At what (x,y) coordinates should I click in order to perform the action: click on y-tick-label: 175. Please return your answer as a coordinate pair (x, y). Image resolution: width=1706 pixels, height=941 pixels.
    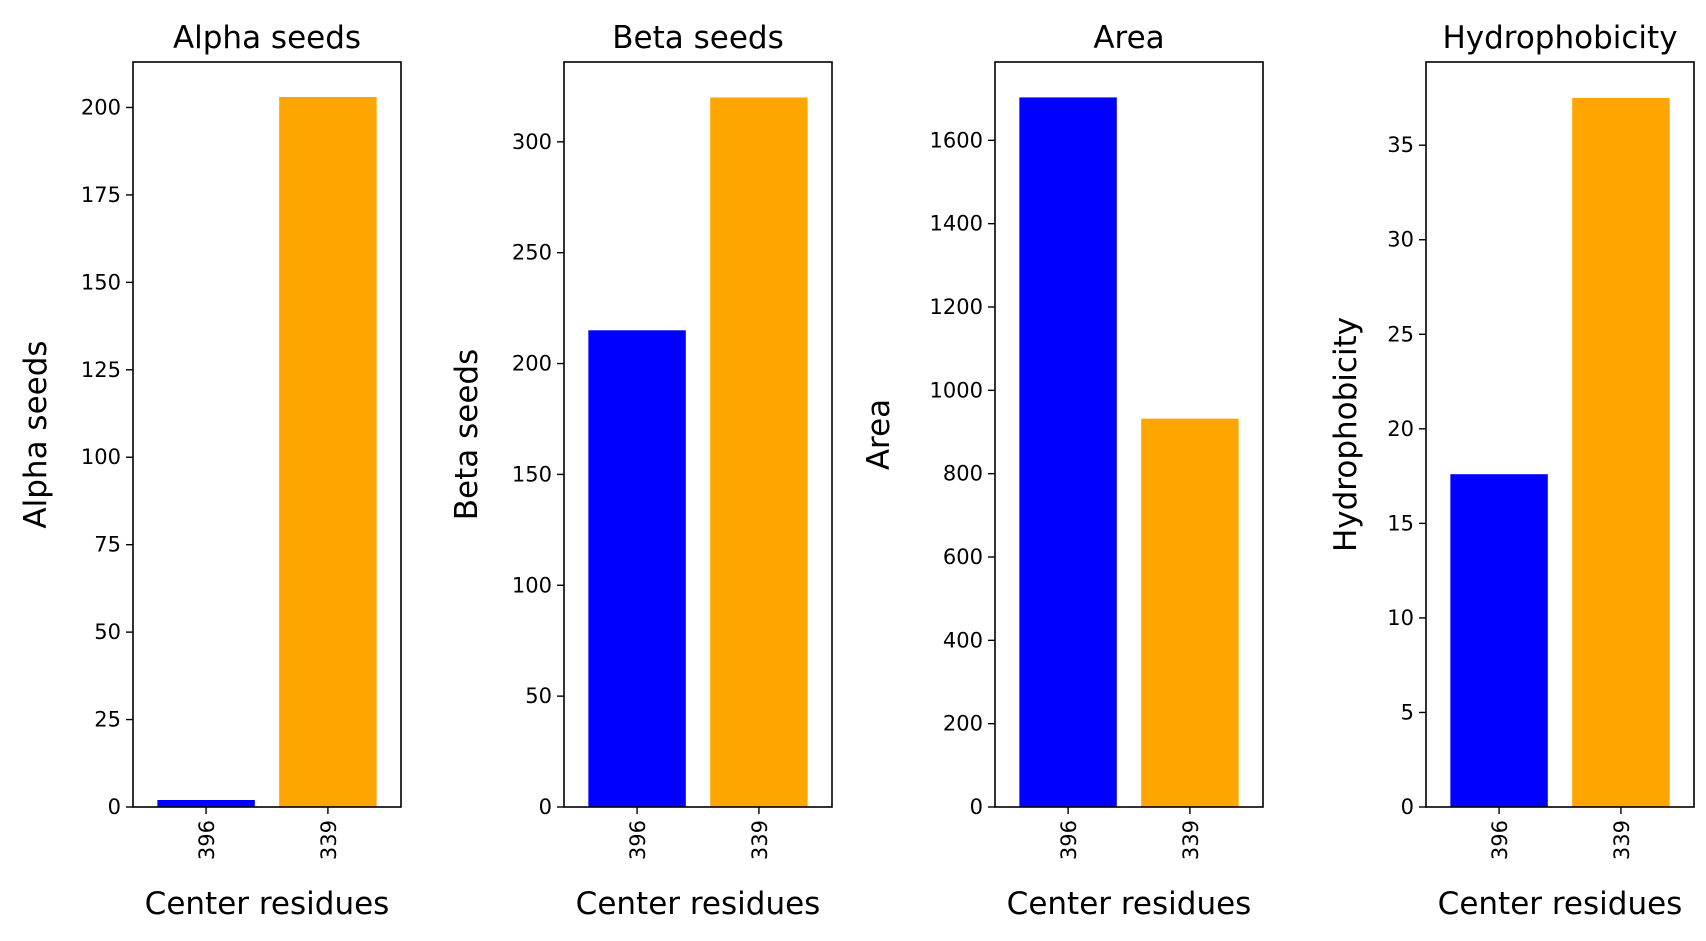
    Looking at the image, I should click on (101, 195).